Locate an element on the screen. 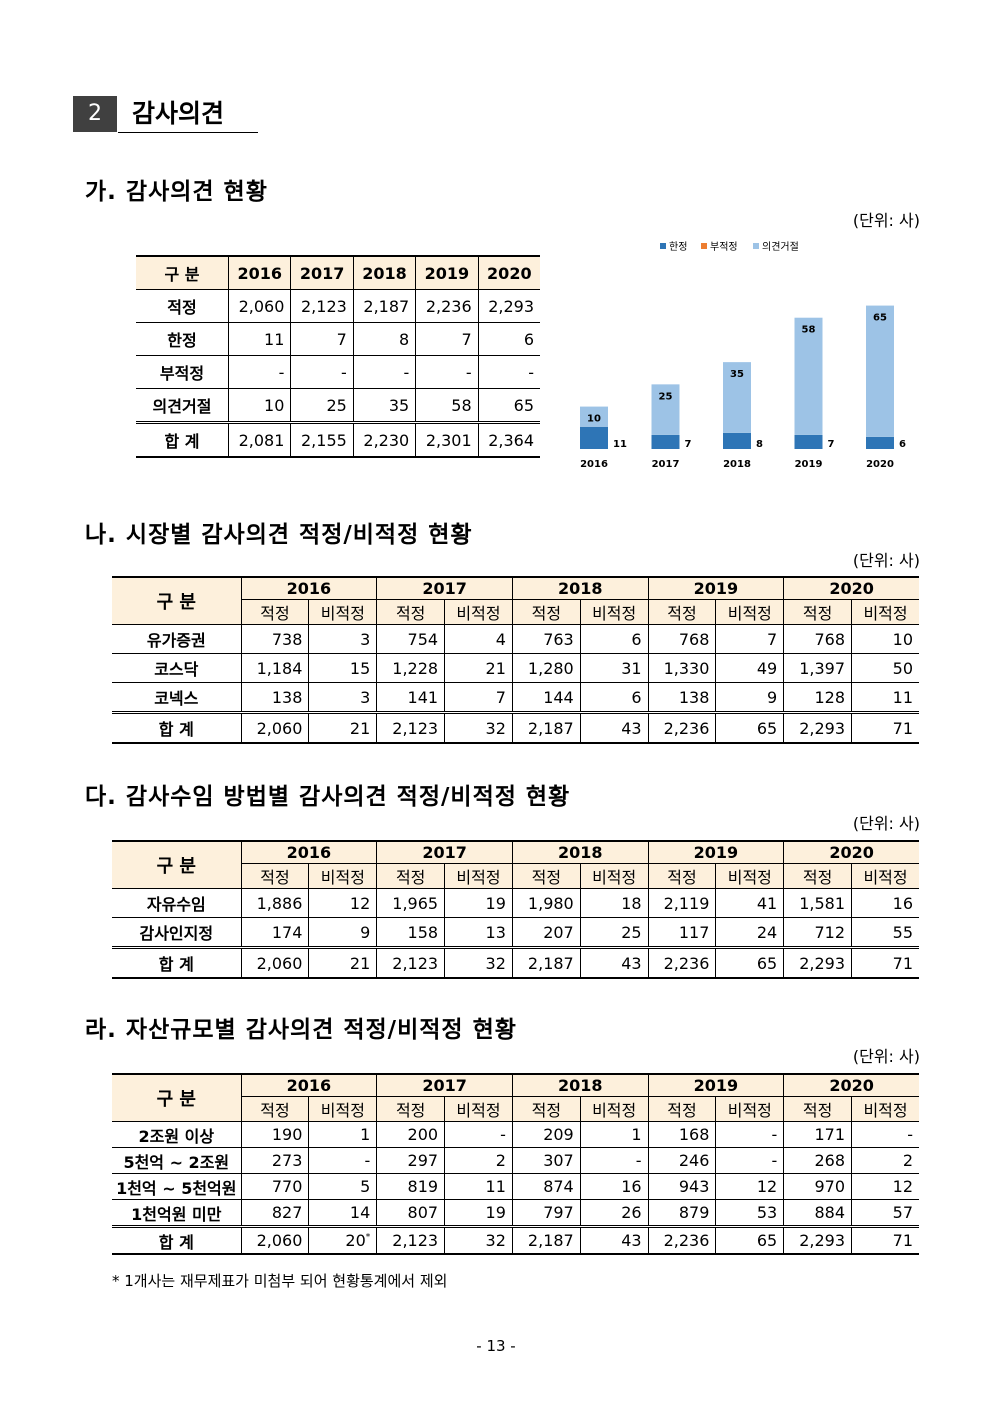 This screenshot has height=1403, width=992. cell: 53 is located at coordinates (750, 1213).